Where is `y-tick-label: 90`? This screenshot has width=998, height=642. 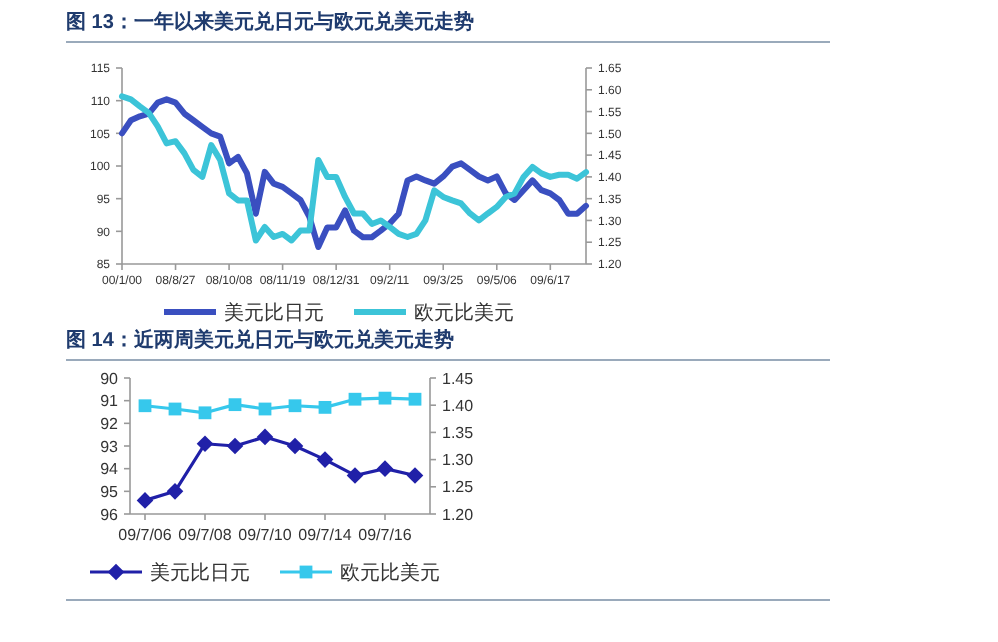 y-tick-label: 90 is located at coordinates (110, 378).